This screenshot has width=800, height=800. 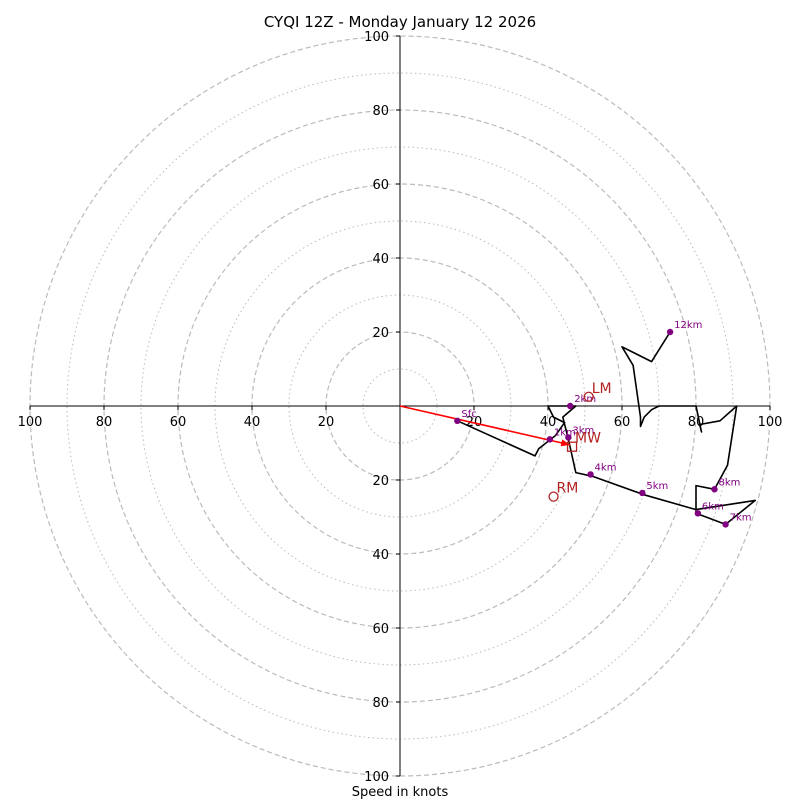 I want to click on height-point-5km, so click(x=642, y=493).